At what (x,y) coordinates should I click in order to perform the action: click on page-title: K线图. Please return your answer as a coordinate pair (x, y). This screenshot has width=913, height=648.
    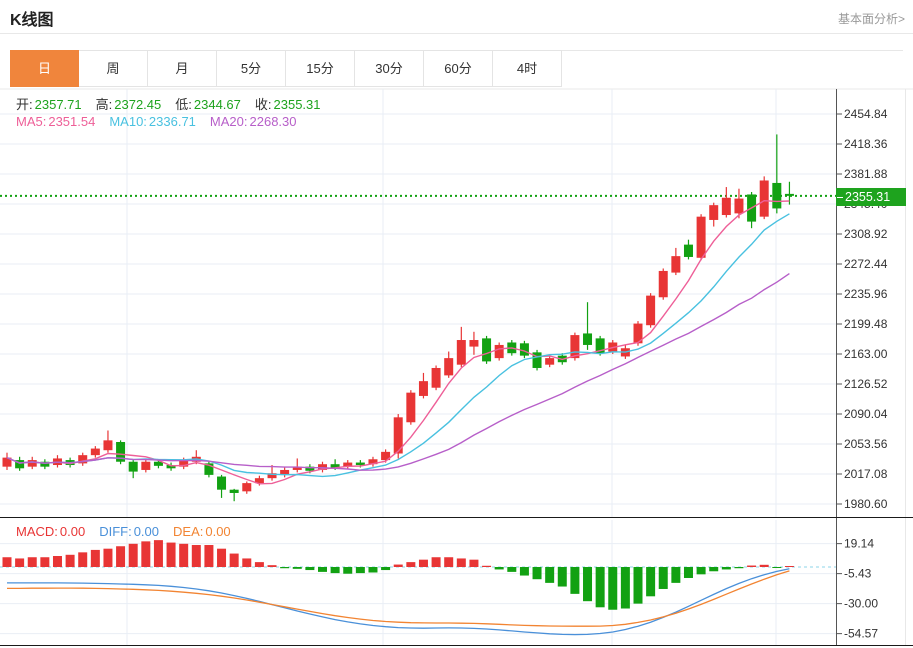
    Looking at the image, I should click on (32, 20).